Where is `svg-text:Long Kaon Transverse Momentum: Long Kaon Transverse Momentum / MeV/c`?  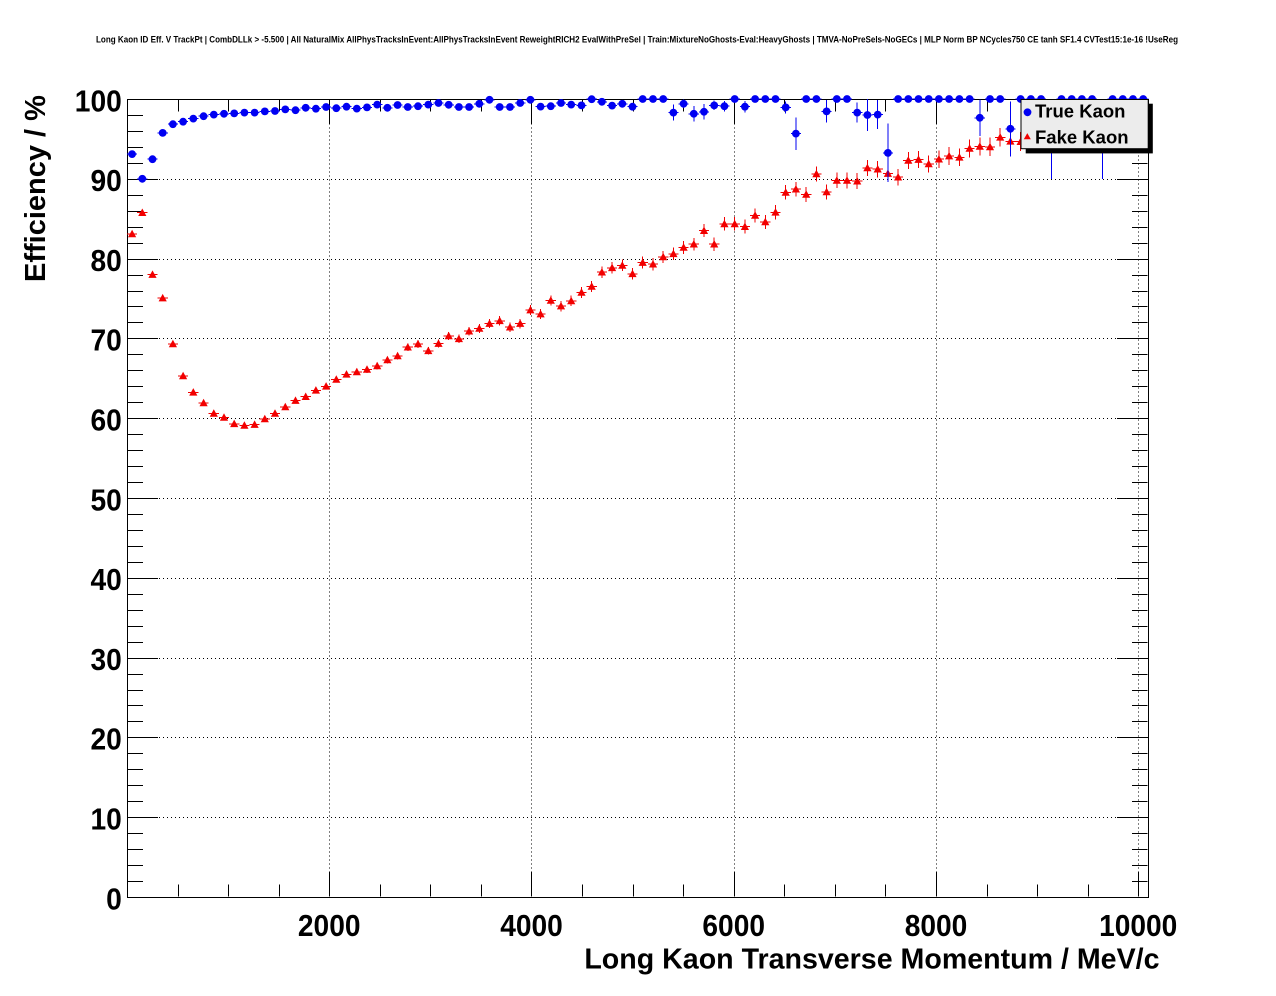 svg-text:Long Kaon Transverse Momentum: Long Kaon Transverse Momentum / MeV/c is located at coordinates (871, 960).